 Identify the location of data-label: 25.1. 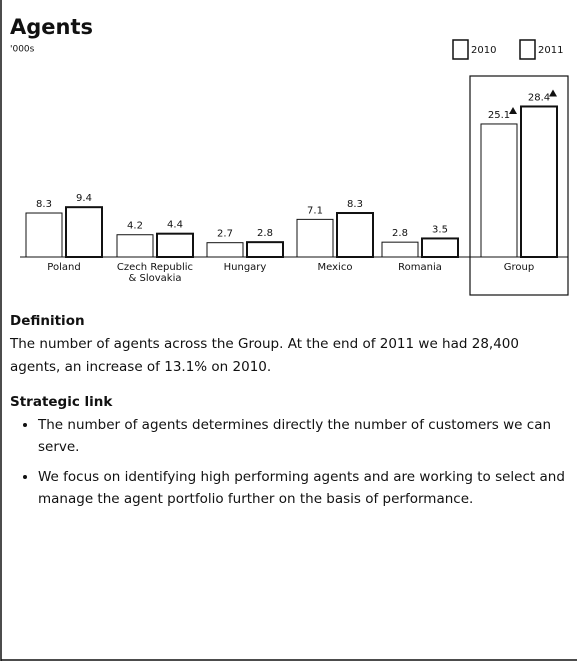
(499, 115).